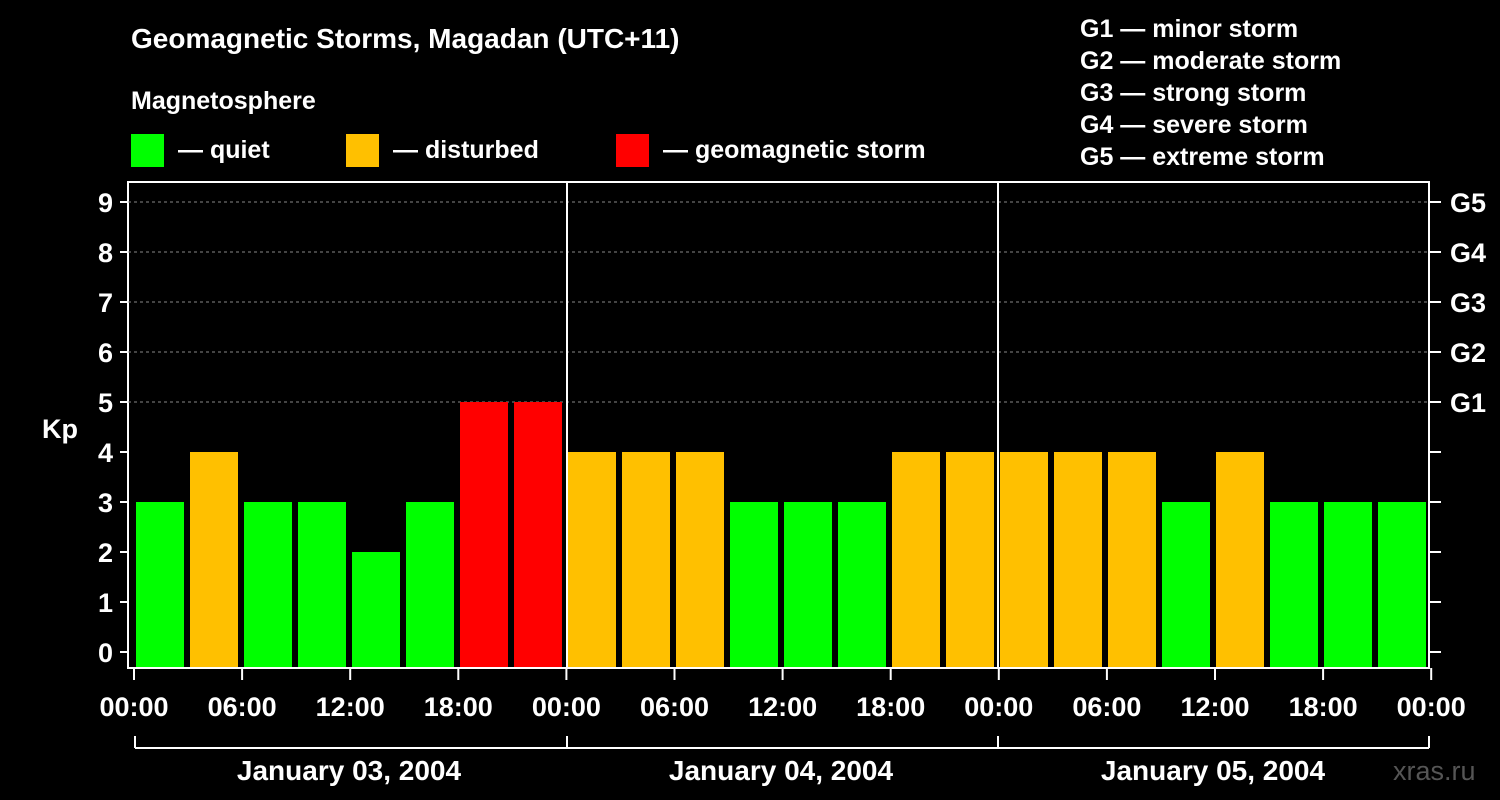 This screenshot has width=1500, height=800. What do you see at coordinates (223, 101) in the screenshot?
I see `legend-title: Magnetosphere` at bounding box center [223, 101].